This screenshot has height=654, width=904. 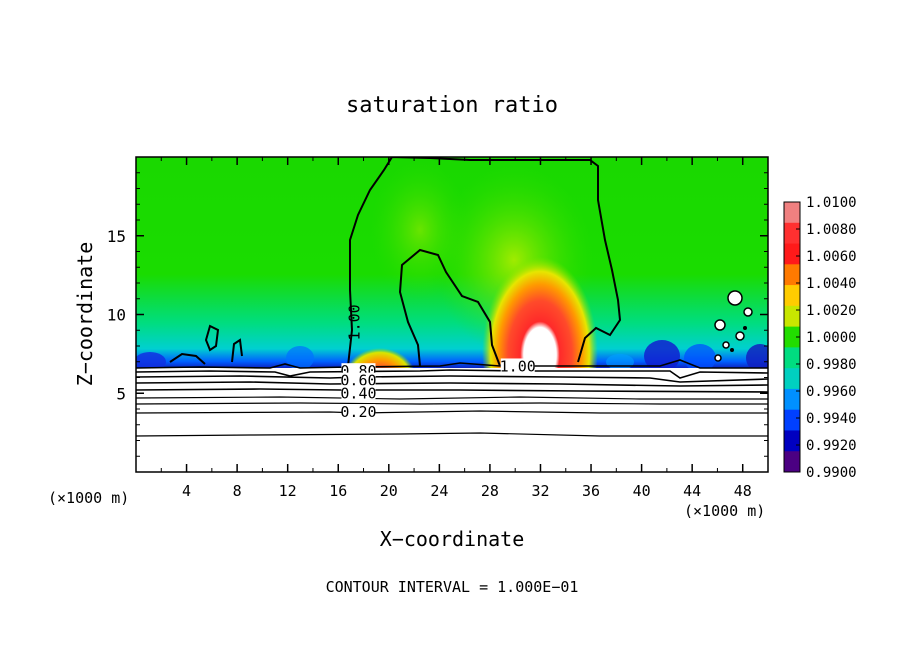 What do you see at coordinates (540, 491) in the screenshot?
I see `x-tick-label: 32` at bounding box center [540, 491].